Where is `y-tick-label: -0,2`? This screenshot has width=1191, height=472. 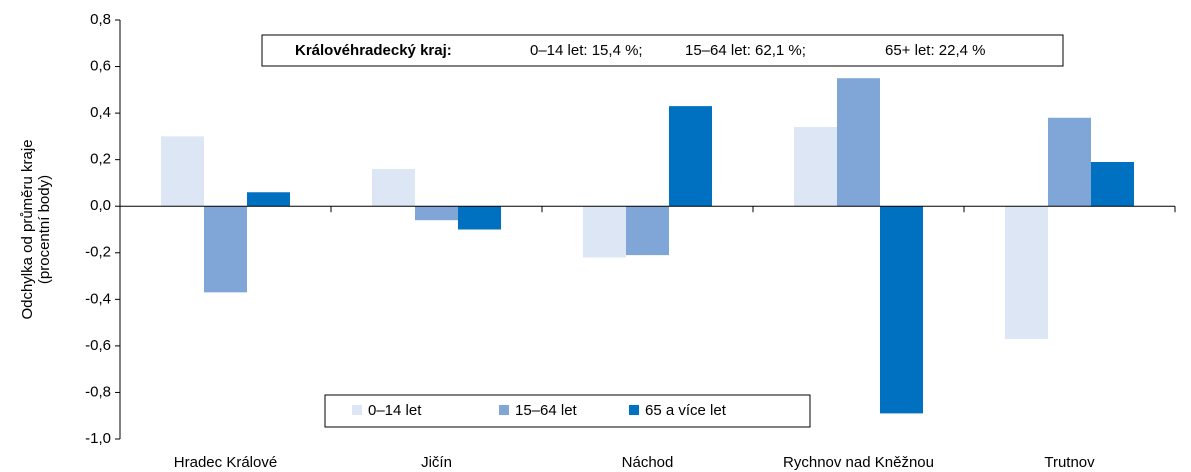
y-tick-label: -0,2 is located at coordinates (98, 252).